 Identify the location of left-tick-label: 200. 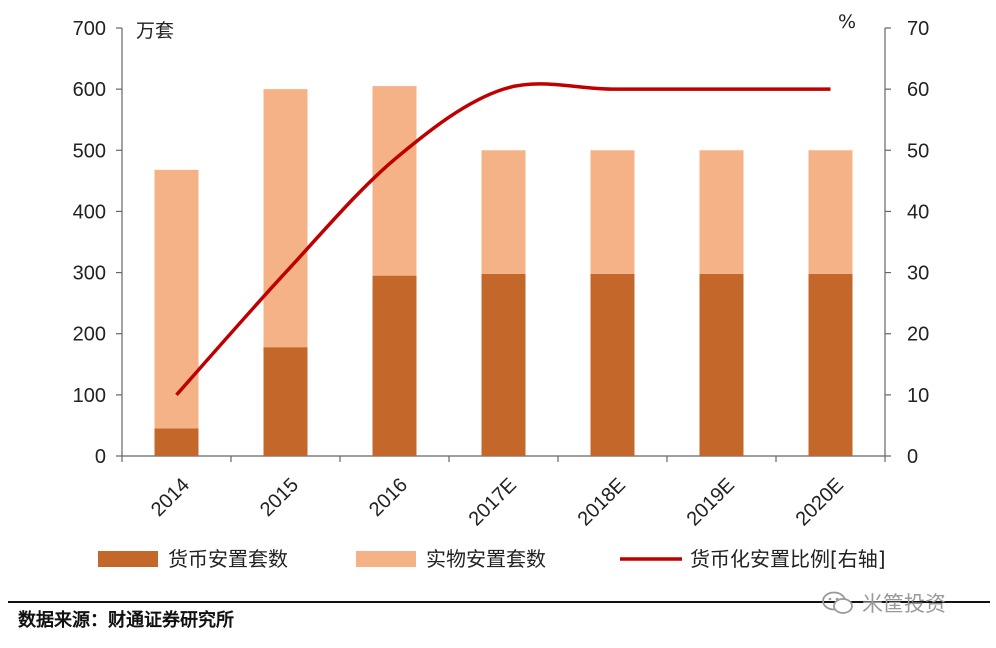
(89, 335).